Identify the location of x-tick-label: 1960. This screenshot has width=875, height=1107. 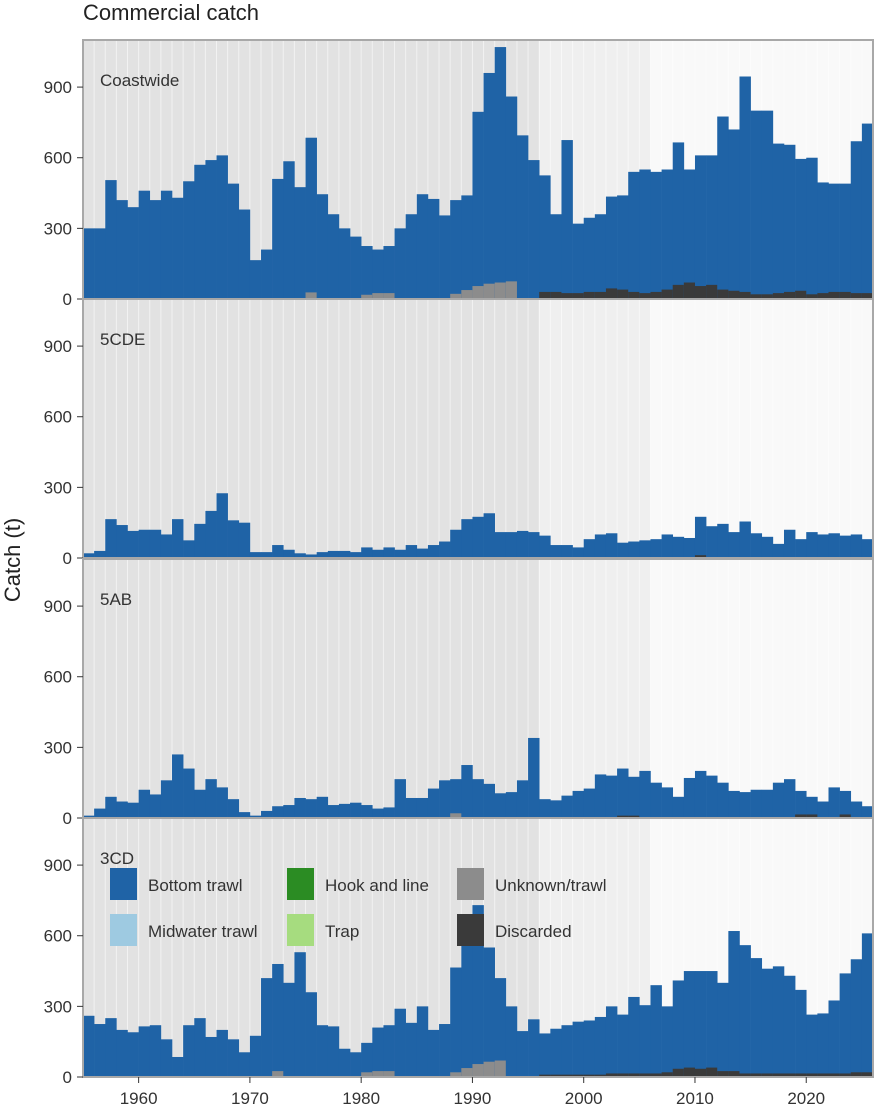
(139, 1098).